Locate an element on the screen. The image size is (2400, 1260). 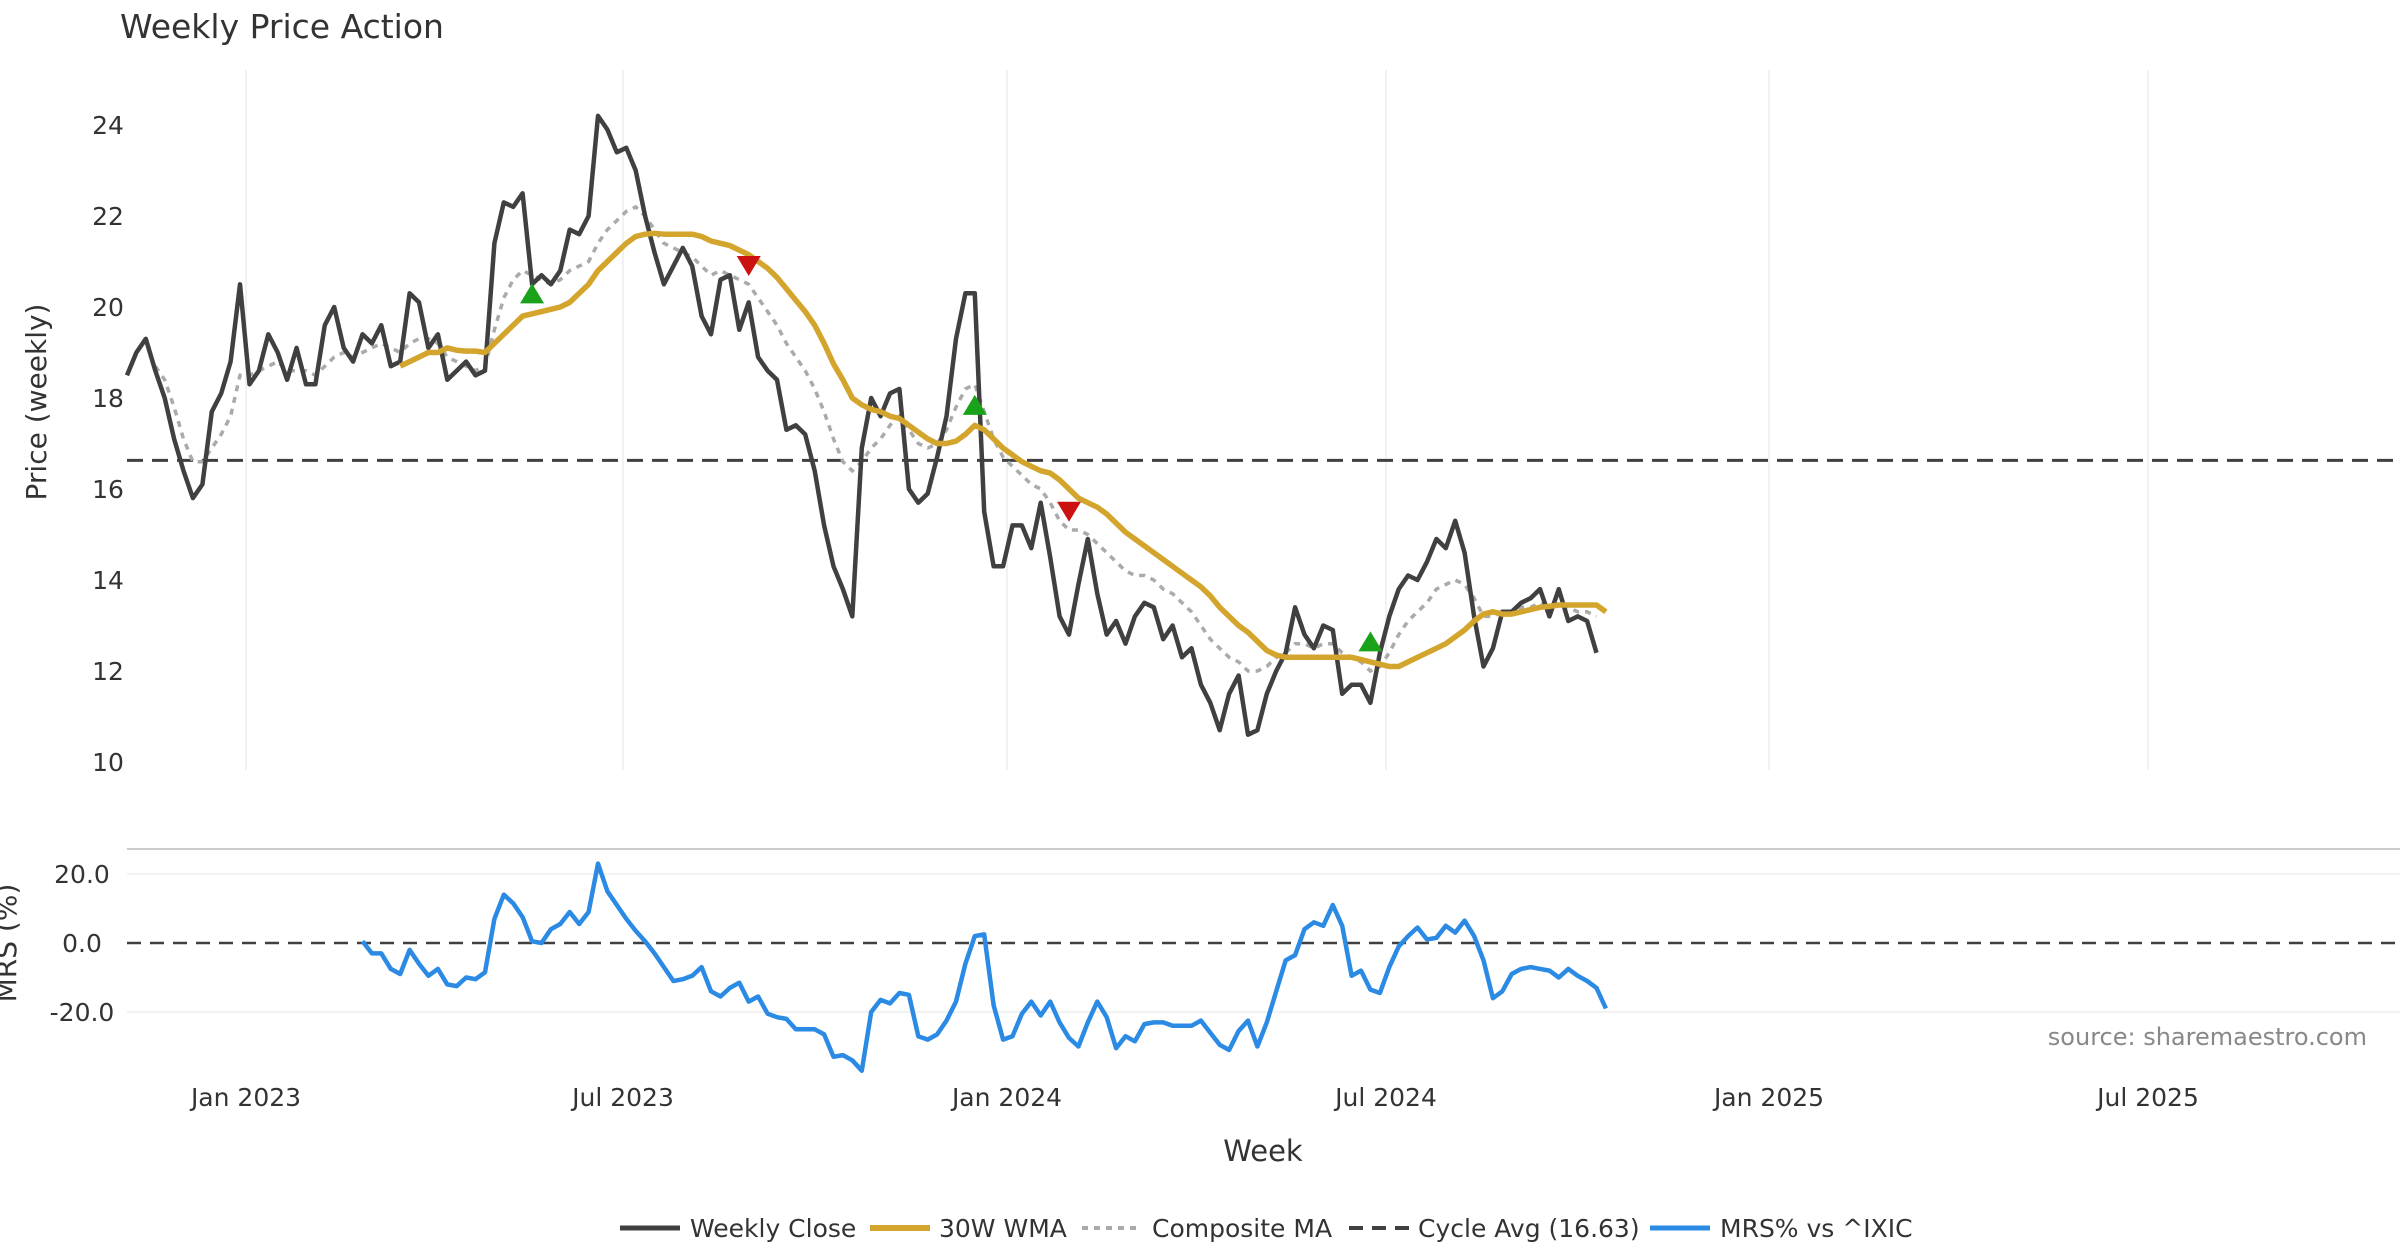
legend-label: 30W WMA is located at coordinates (1003, 1228).